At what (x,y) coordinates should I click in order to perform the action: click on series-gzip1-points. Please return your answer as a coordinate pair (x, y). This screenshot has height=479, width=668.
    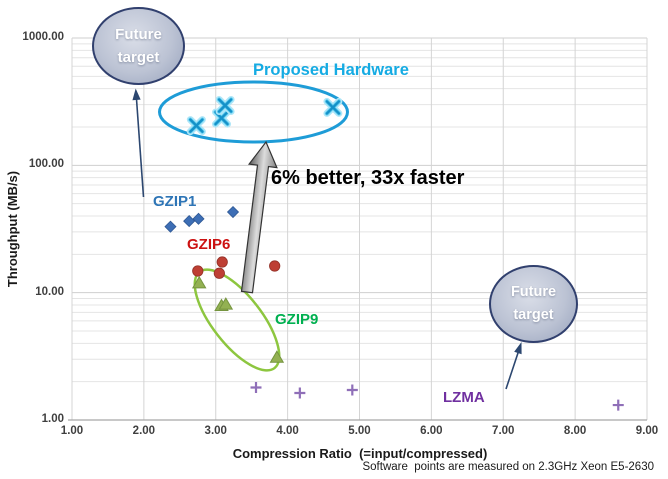
    Looking at the image, I should click on (202, 219).